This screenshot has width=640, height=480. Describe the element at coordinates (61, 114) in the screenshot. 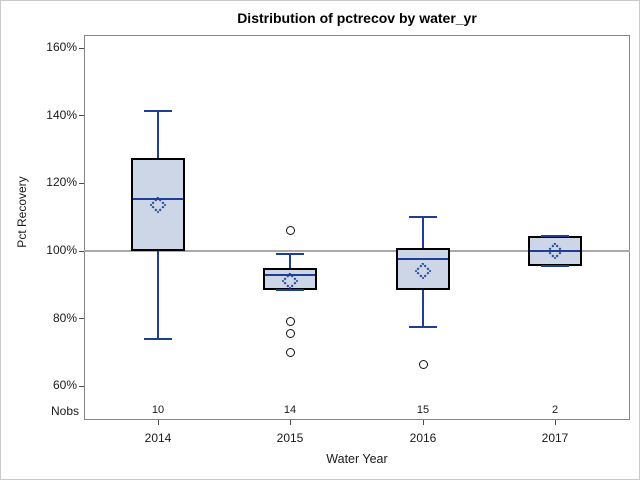

I see `y-tick-label: 140%` at that location.